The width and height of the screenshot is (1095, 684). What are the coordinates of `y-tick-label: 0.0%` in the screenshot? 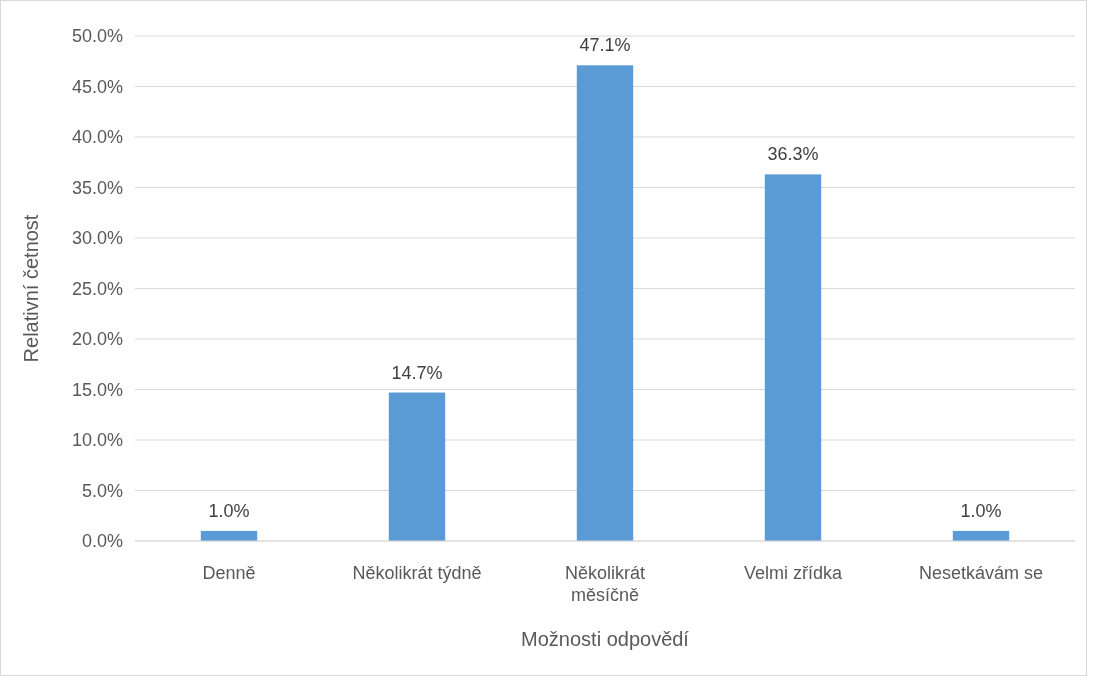 It's located at (102, 541).